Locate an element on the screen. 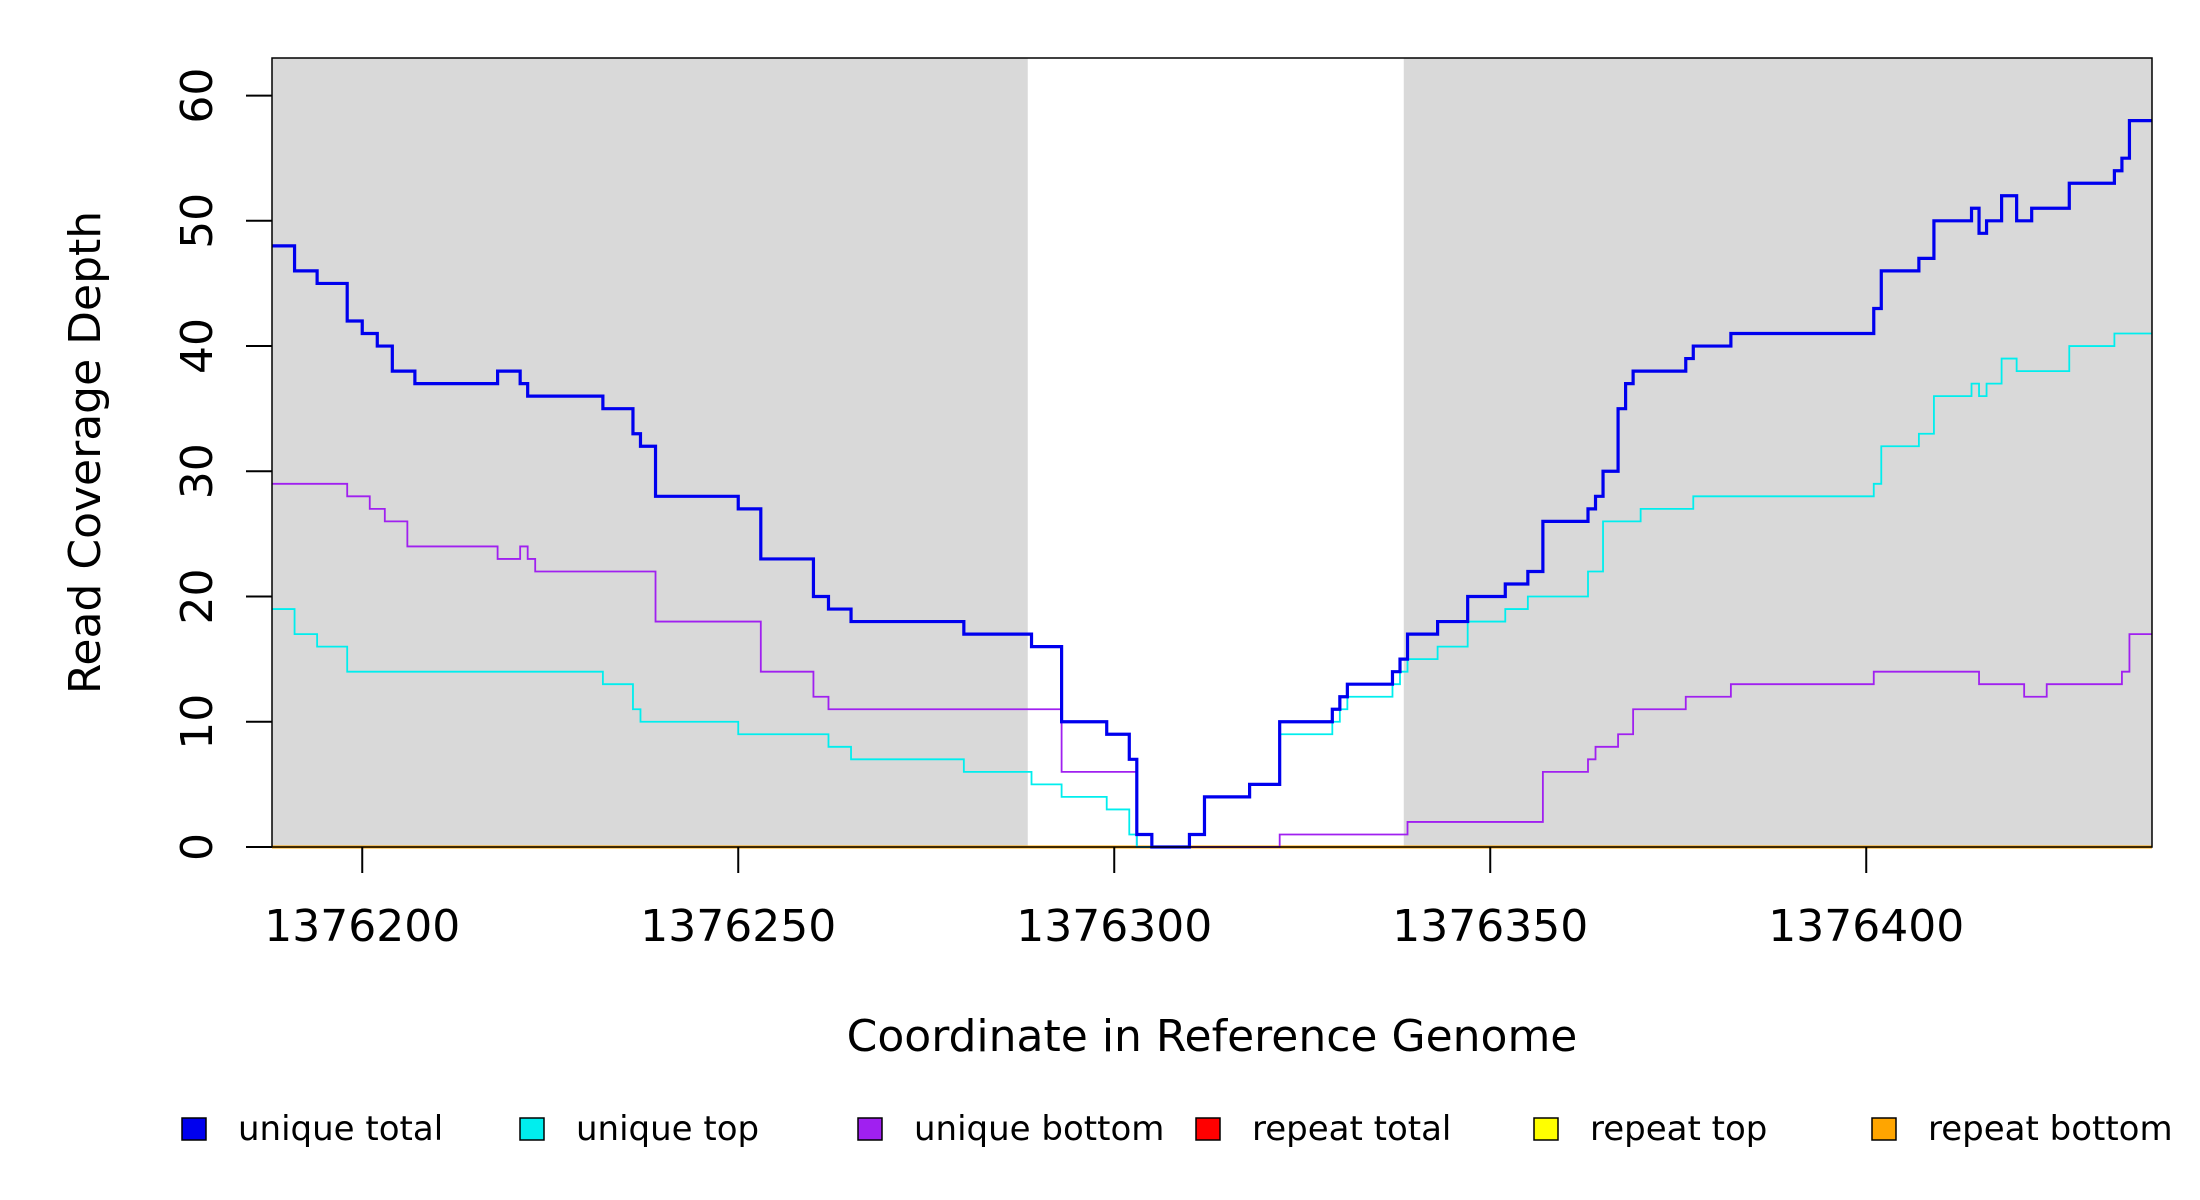 This screenshot has height=1200, width=2200. x-tick-label: 1376350 is located at coordinates (1490, 926).